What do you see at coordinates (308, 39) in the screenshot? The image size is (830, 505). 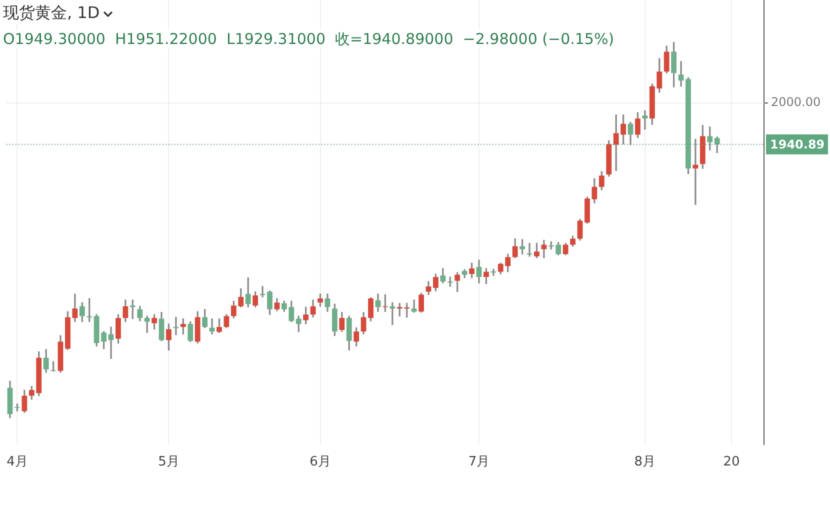 I see `chart-subtitle: O1949.30000 H1951.22000 L1929.31000 收=1940.89000 −2.98000 (−0.15%)` at bounding box center [308, 39].